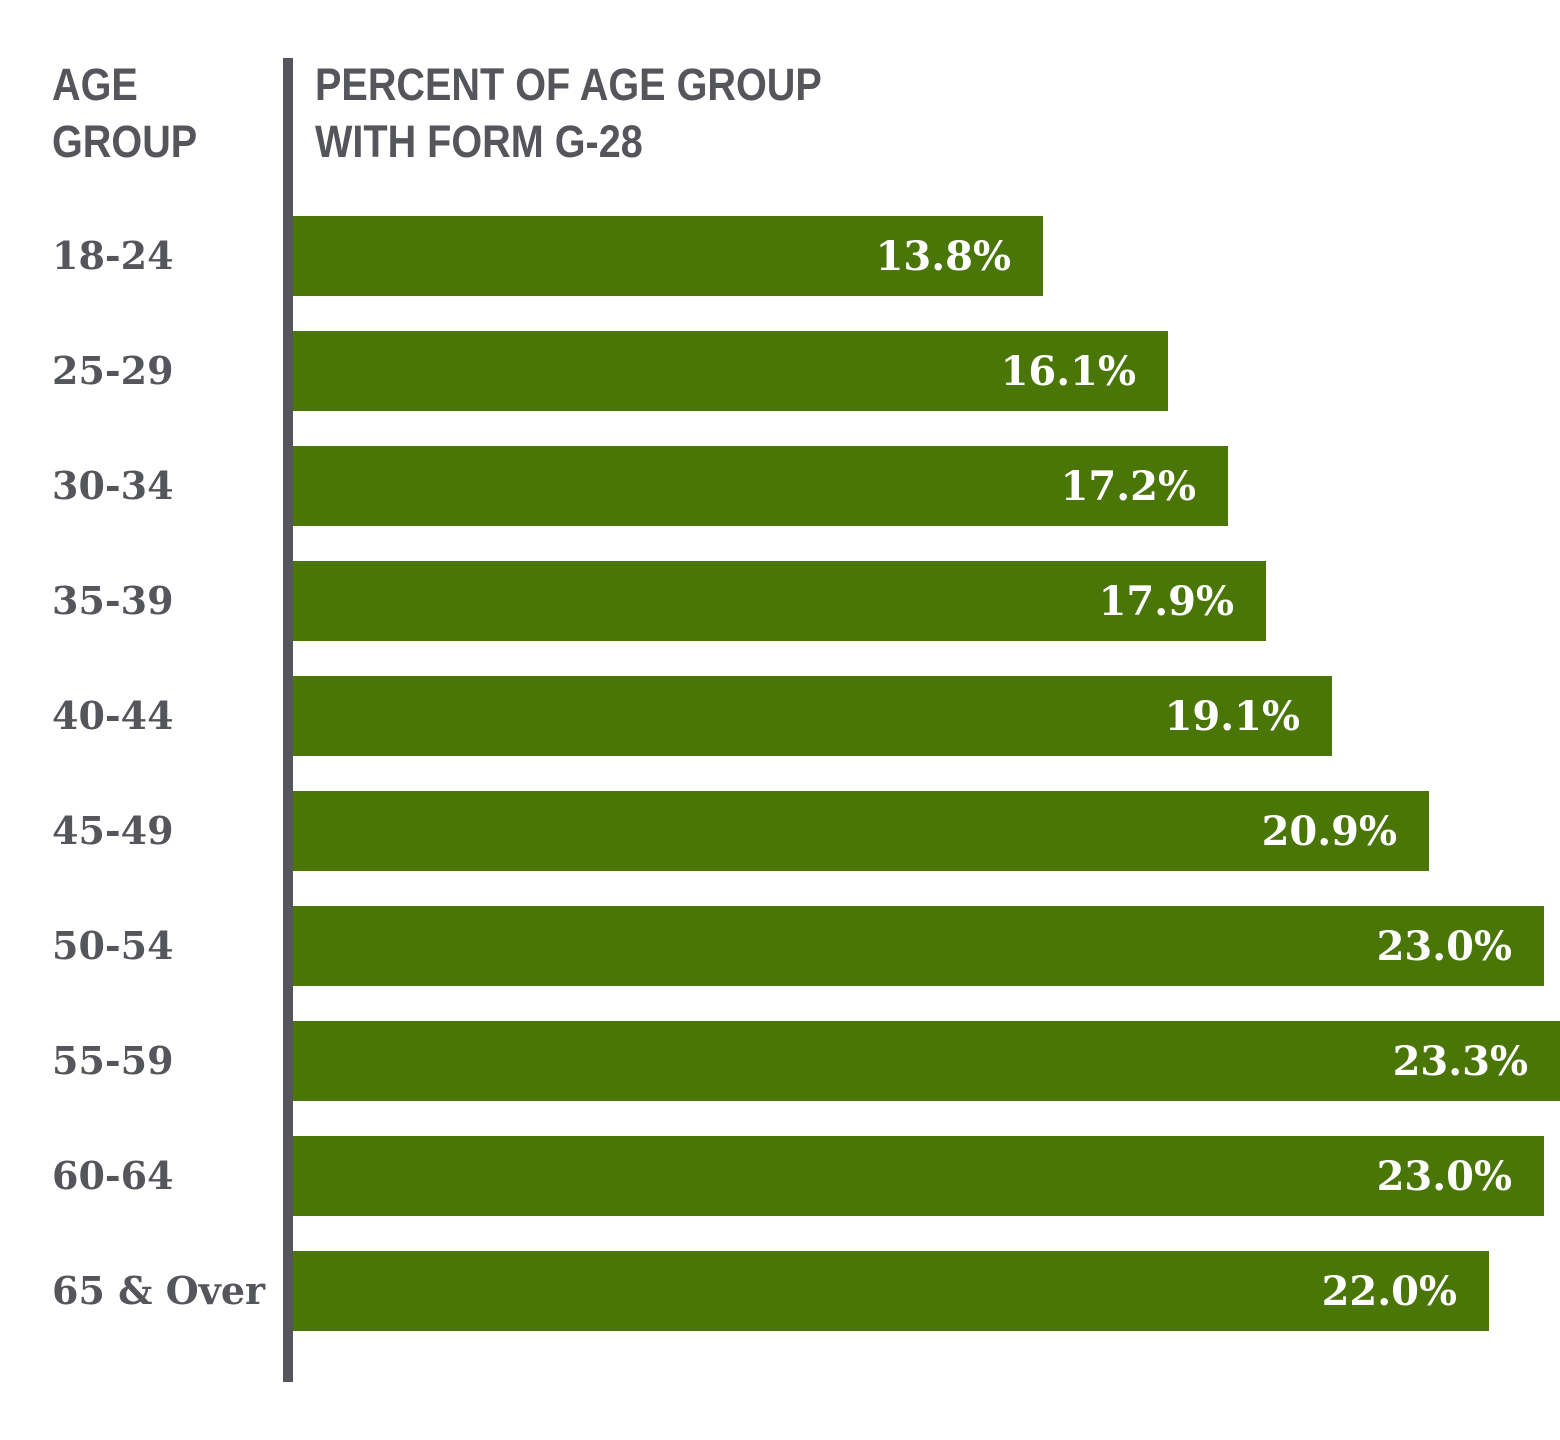 The height and width of the screenshot is (1440, 1560). What do you see at coordinates (159, 1290) in the screenshot?
I see `age-group-label: 65 & Over` at bounding box center [159, 1290].